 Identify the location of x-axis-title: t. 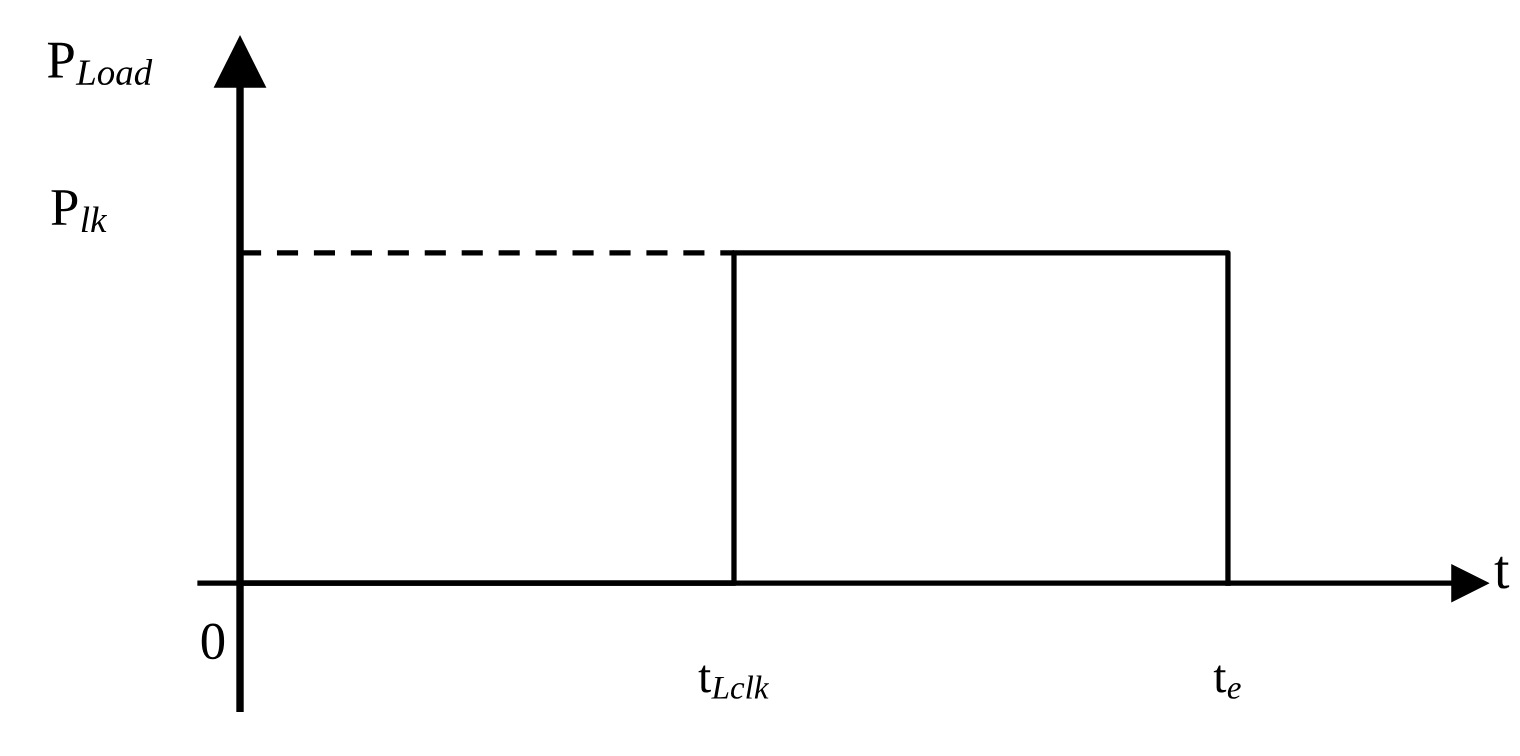
(1502, 572).